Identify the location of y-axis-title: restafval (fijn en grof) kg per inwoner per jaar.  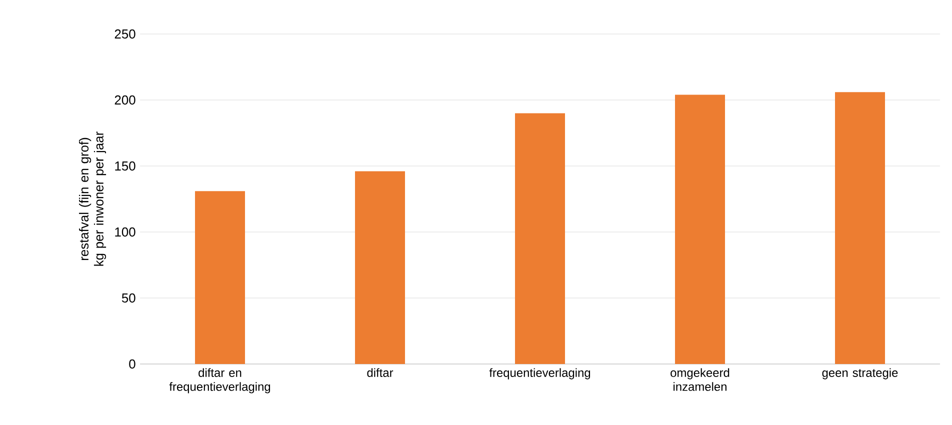
(92, 199).